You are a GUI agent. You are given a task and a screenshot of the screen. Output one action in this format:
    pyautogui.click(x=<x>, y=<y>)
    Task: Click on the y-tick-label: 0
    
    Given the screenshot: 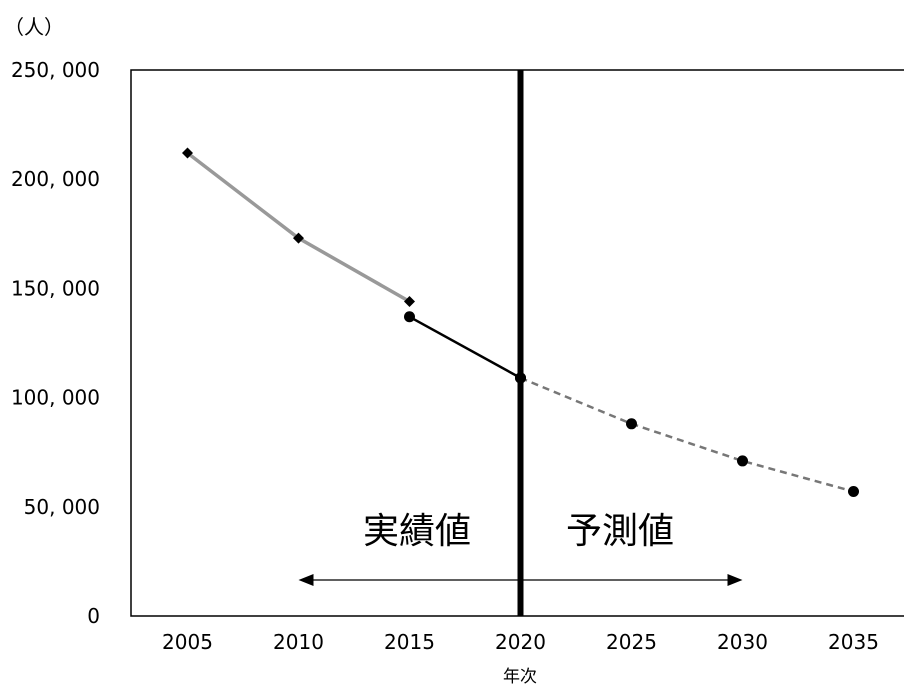 What is the action you would take?
    pyautogui.click(x=93, y=616)
    